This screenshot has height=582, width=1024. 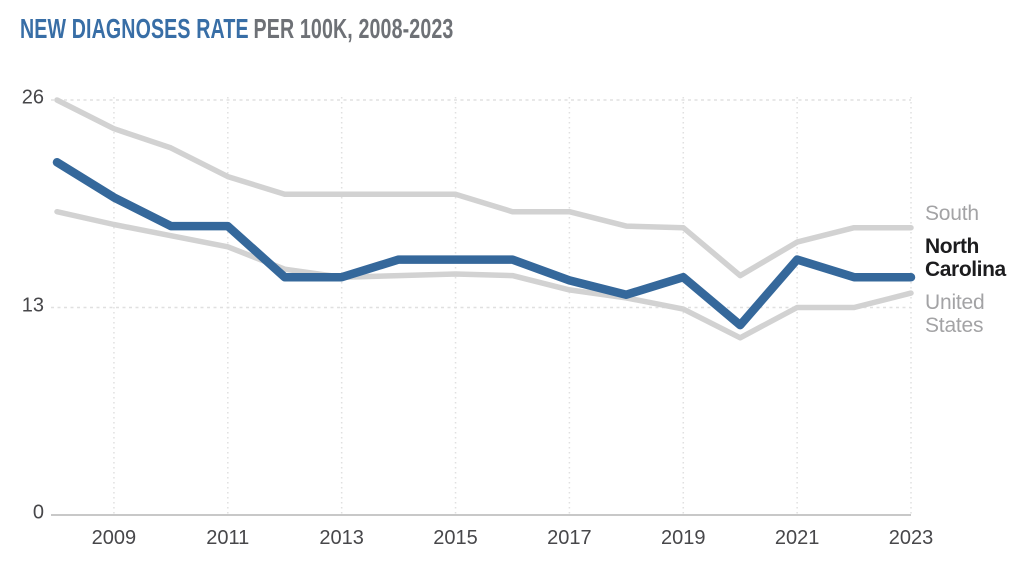 What do you see at coordinates (228, 538) in the screenshot?
I see `x-tick-label-2011: 2011` at bounding box center [228, 538].